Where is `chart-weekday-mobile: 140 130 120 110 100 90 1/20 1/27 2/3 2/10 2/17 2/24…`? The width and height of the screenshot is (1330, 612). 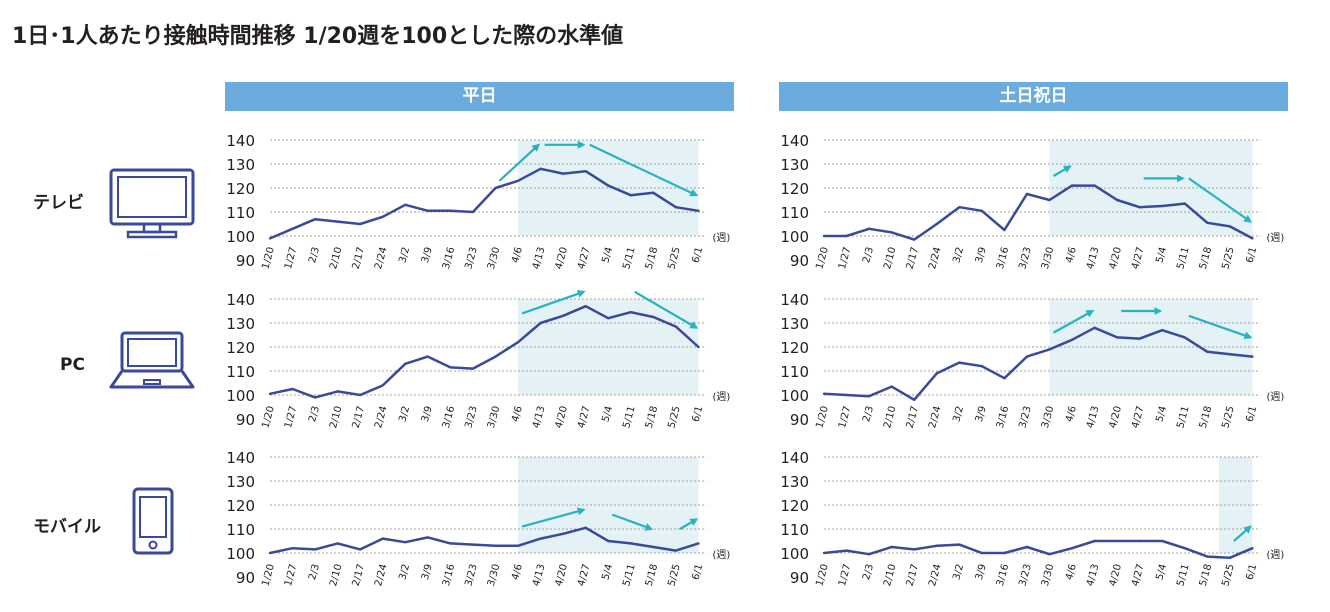
chart-weekday-mobile: 140 130 120 110 100 90 1/20 1/27 2/3 2/10 2/17 2/24… is located at coordinates (478, 518).